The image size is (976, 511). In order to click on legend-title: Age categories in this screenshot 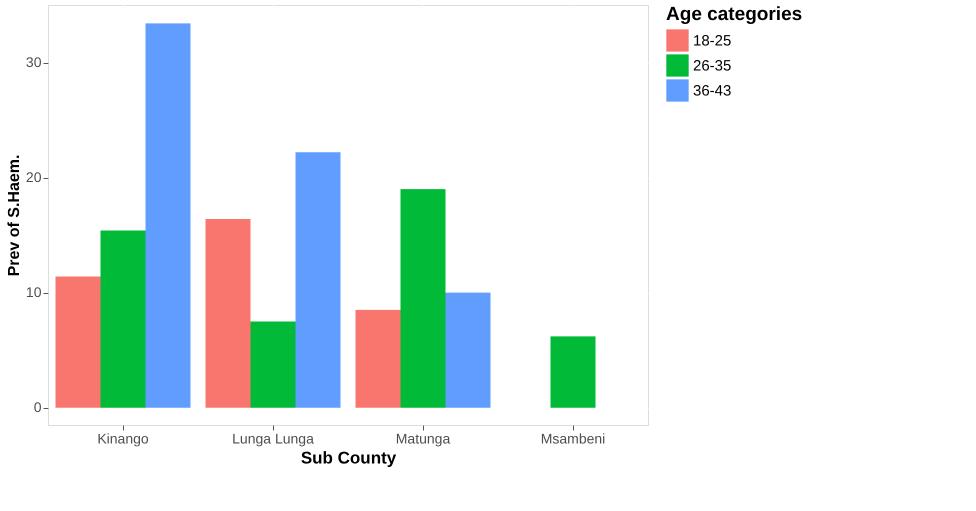, I will do `click(734, 14)`.